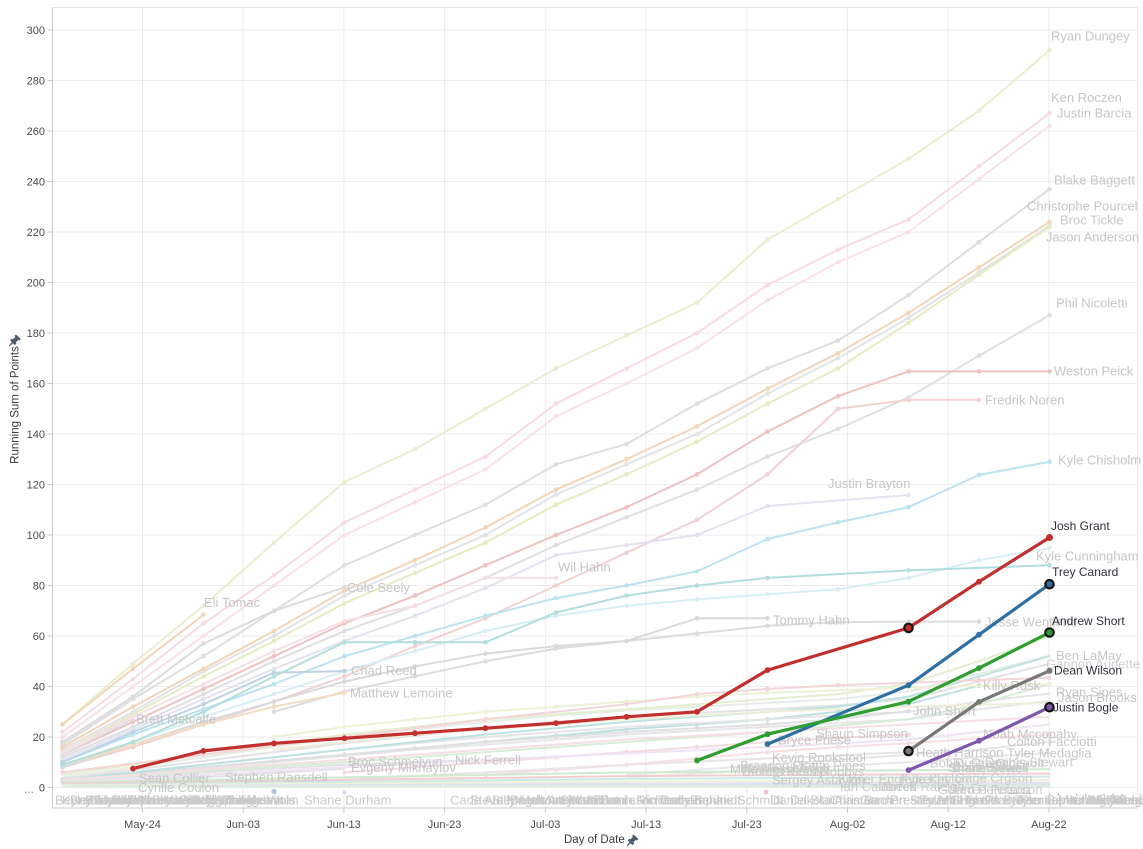 Image resolution: width=1143 pixels, height=849 pixels. Describe the element at coordinates (39, 738) in the screenshot. I see `svg-text: 20` at that location.